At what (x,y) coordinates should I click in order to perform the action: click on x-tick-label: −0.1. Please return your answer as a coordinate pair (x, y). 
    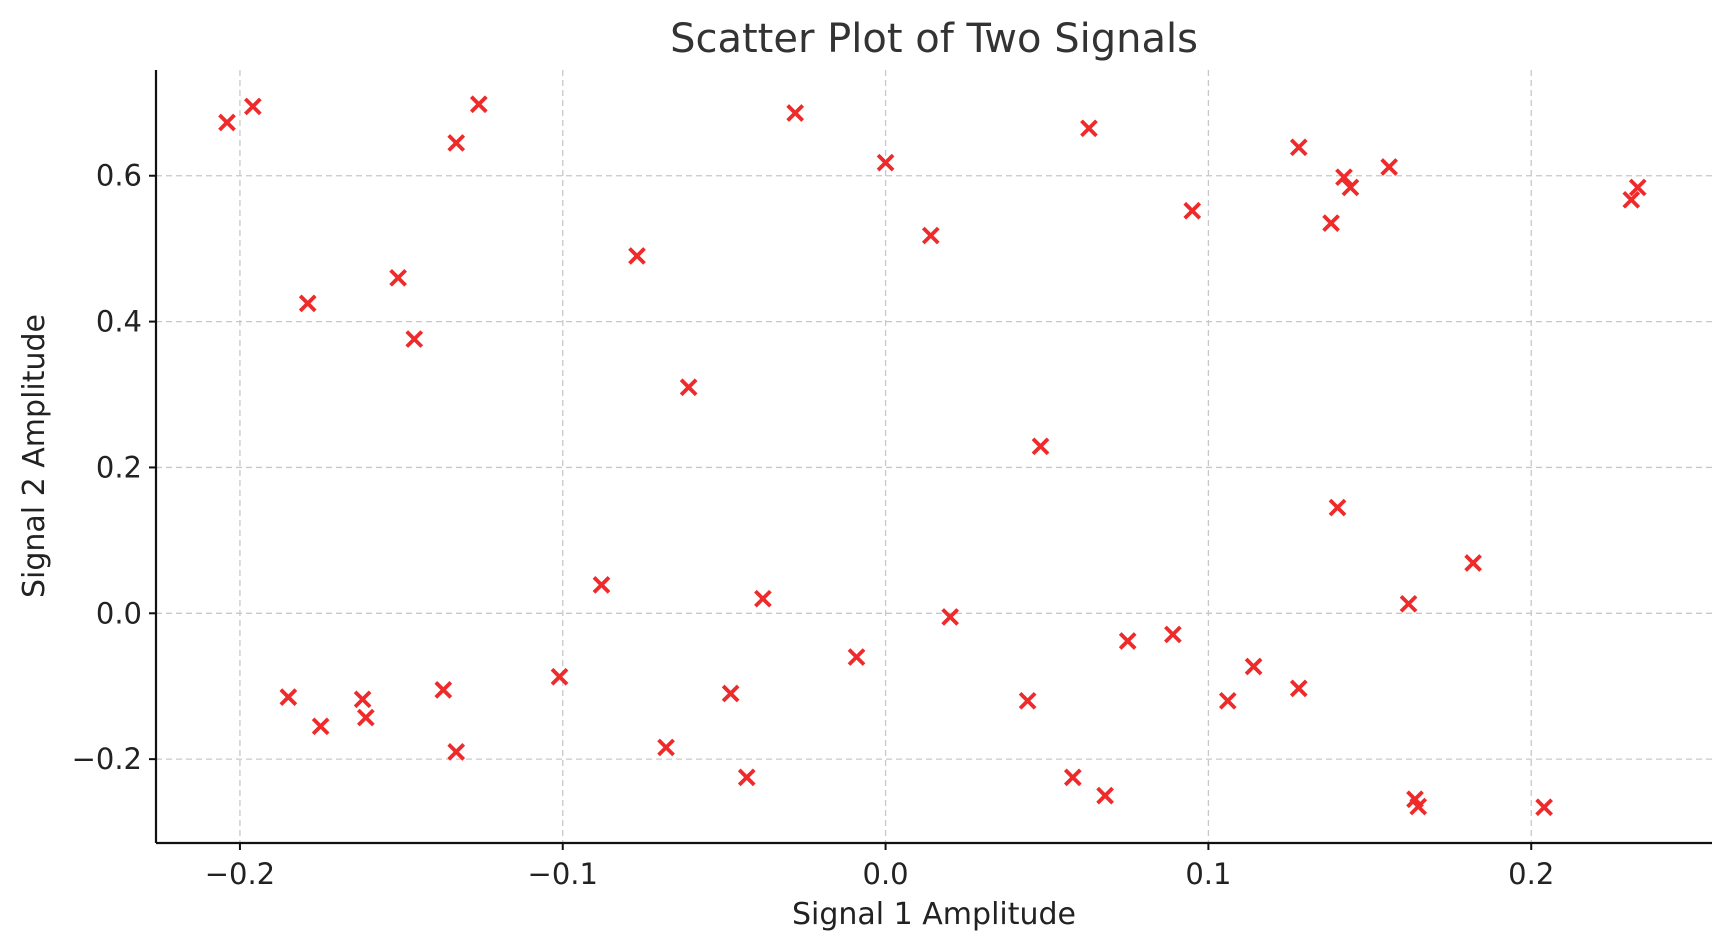
    Looking at the image, I should click on (563, 874).